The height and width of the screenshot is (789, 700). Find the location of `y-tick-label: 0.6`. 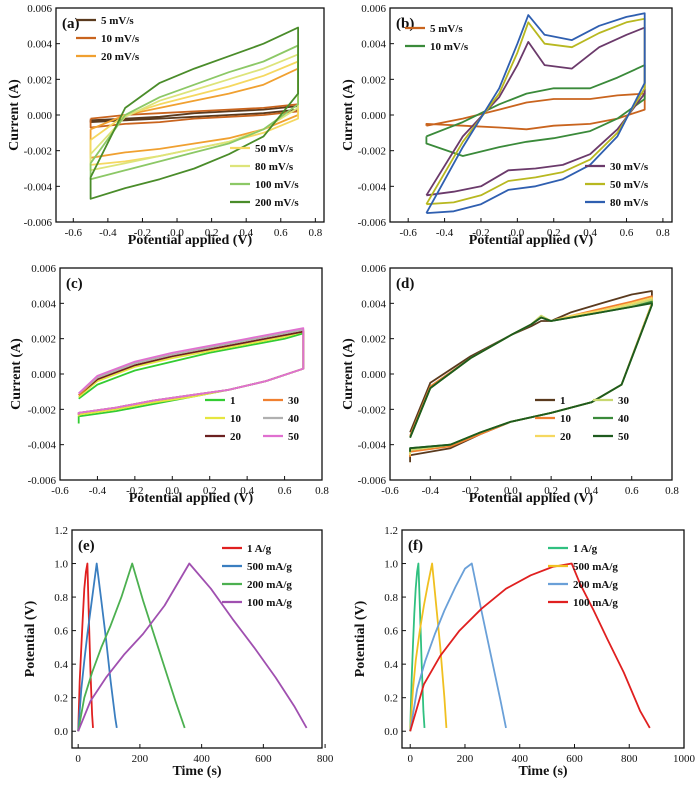

y-tick-label: 0.6 is located at coordinates (61, 632).